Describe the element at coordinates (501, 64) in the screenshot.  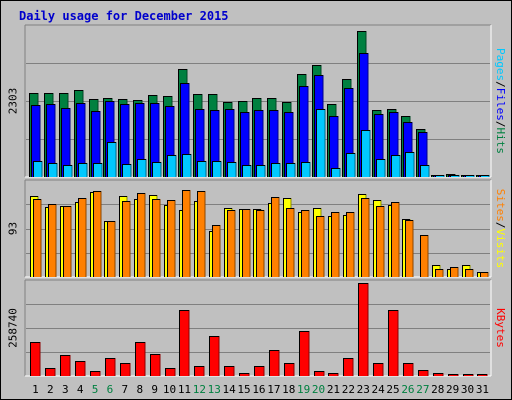
I see `legend-pages: Pages` at that location.